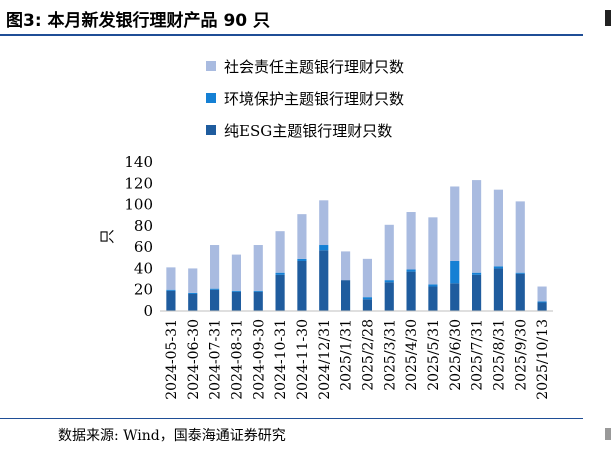 The height and width of the screenshot is (454, 611). I want to click on y-tick-label: 60, so click(143, 247).